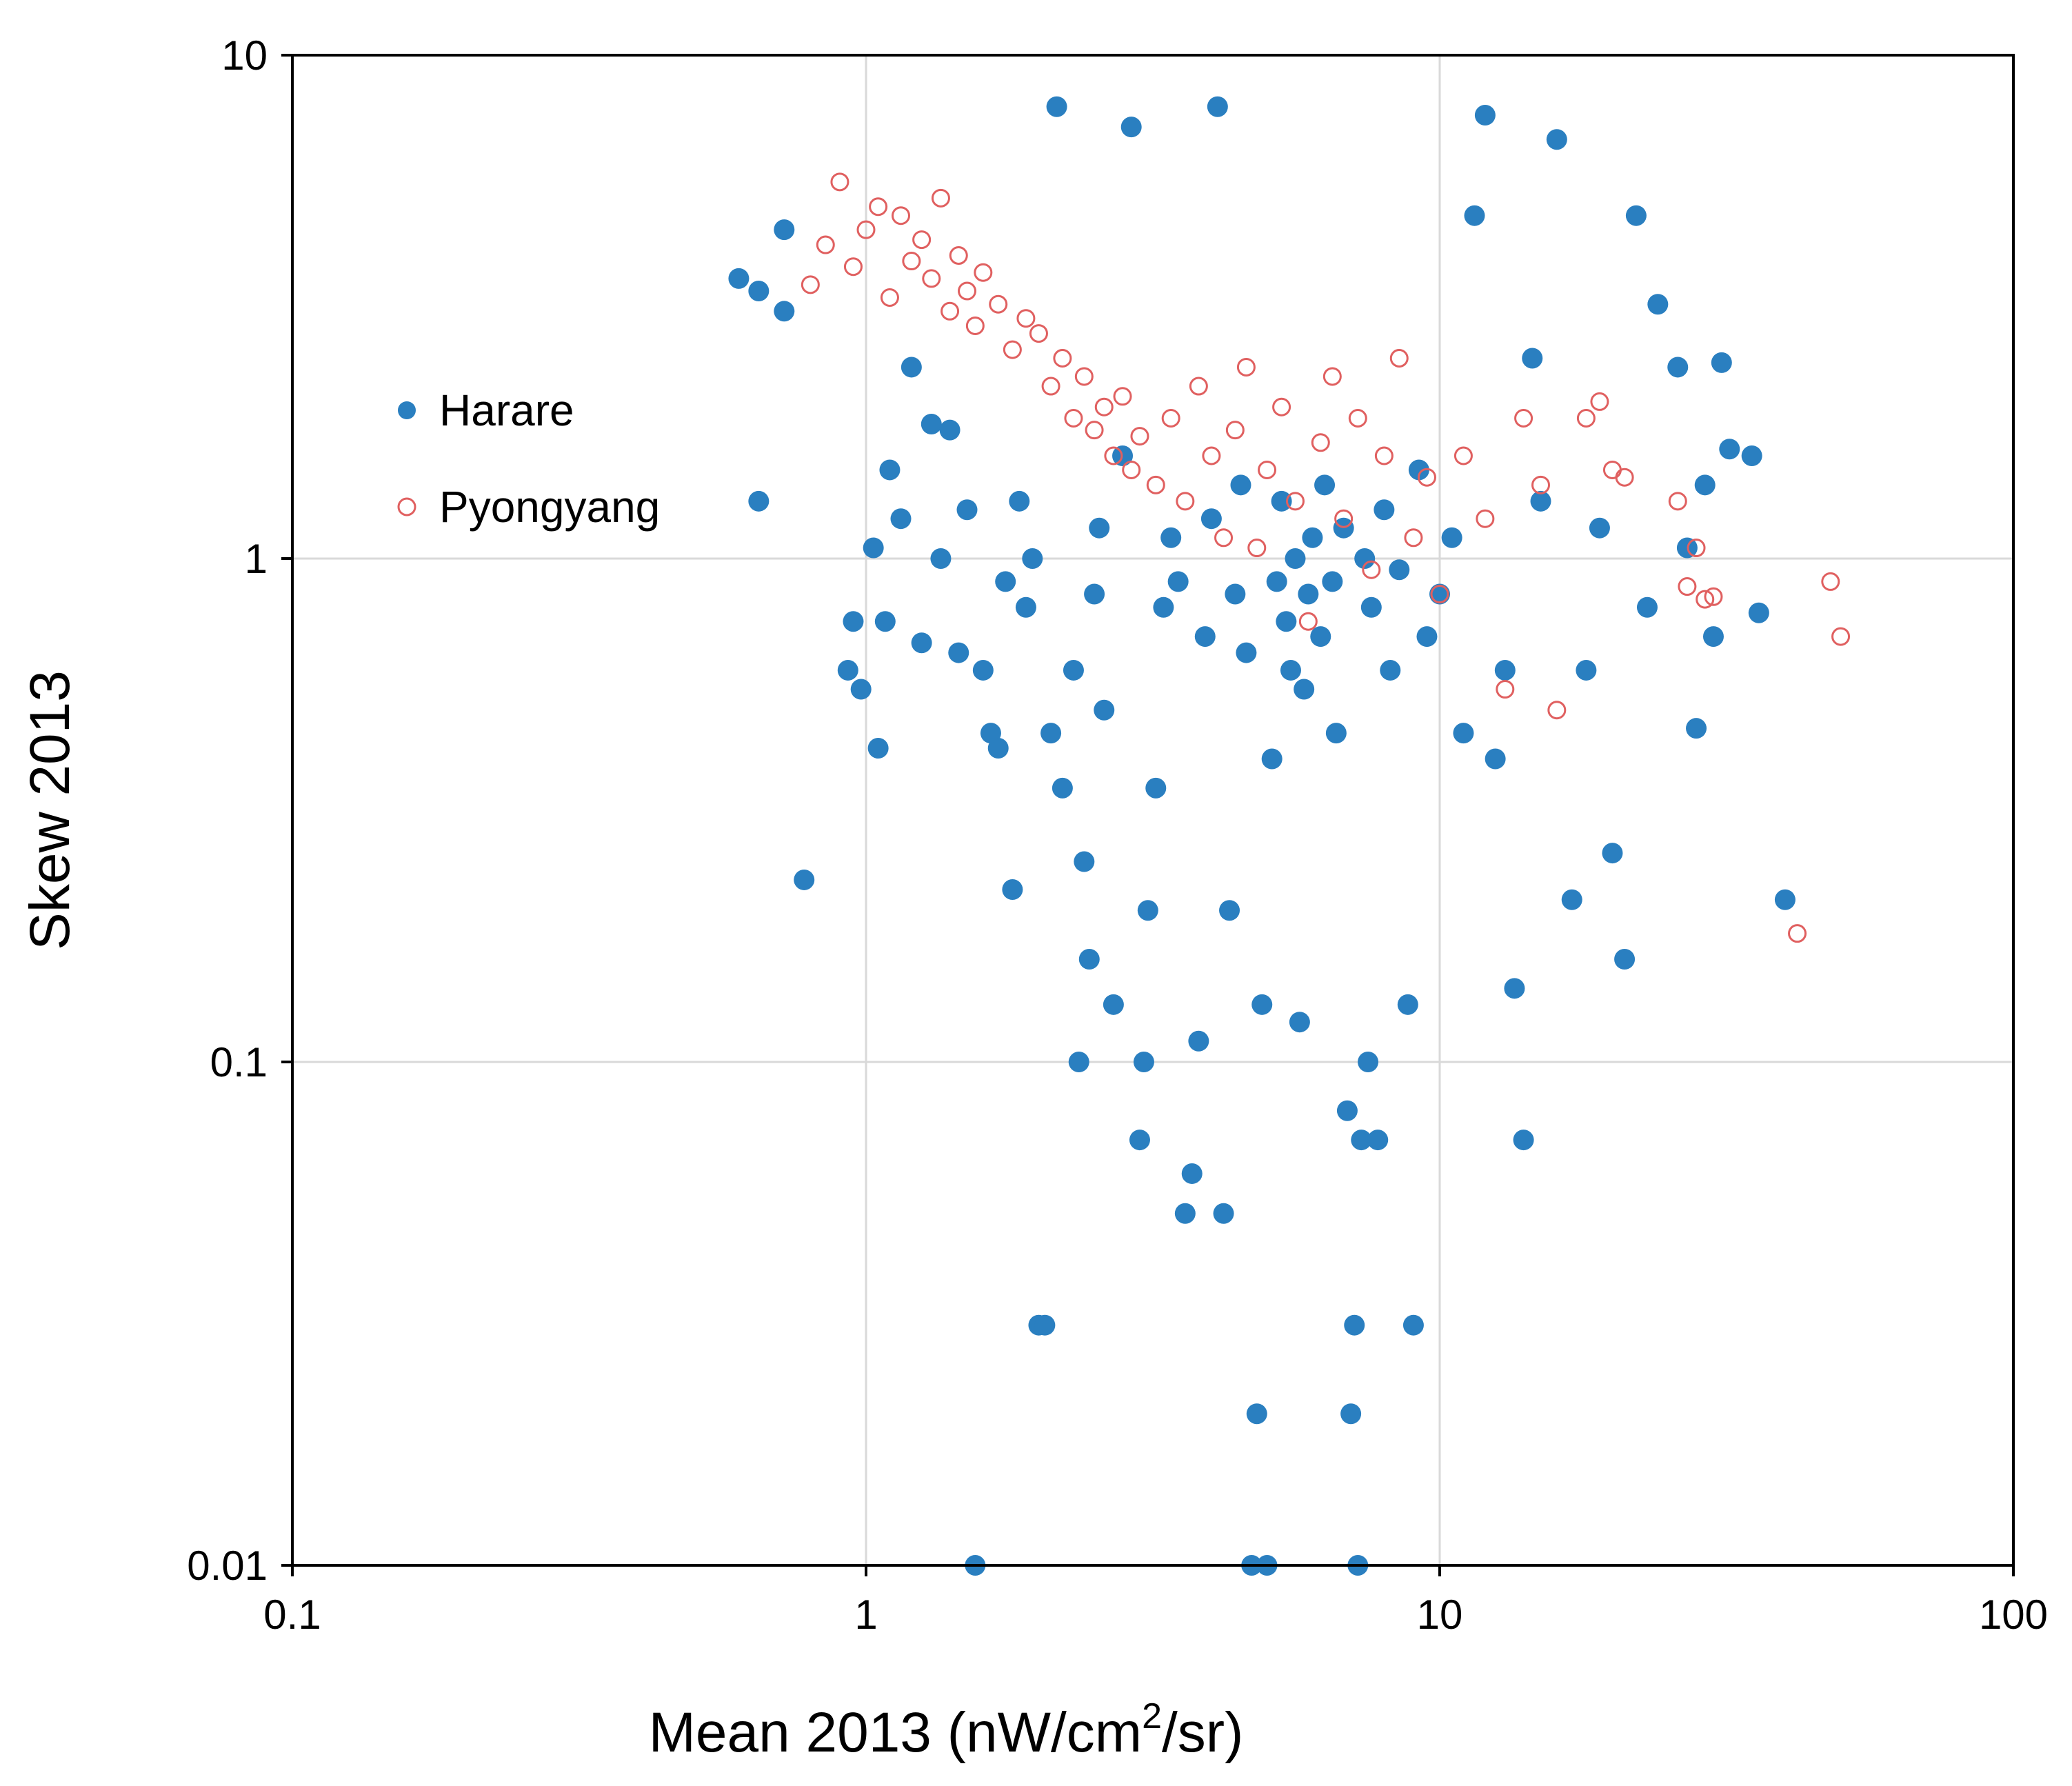 Image resolution: width=2072 pixels, height=1786 pixels. Describe the element at coordinates (239, 1062) in the screenshot. I see `y-tick-label: 0.1` at that location.